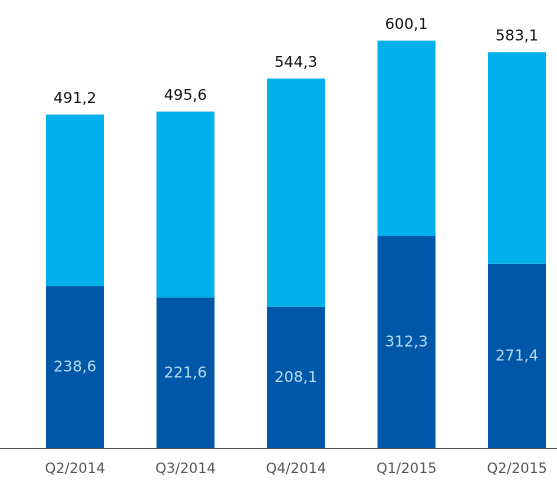 Image resolution: width=557 pixels, height=481 pixels. What do you see at coordinates (185, 469) in the screenshot?
I see `x-tick-label: Q3/2014` at bounding box center [185, 469].